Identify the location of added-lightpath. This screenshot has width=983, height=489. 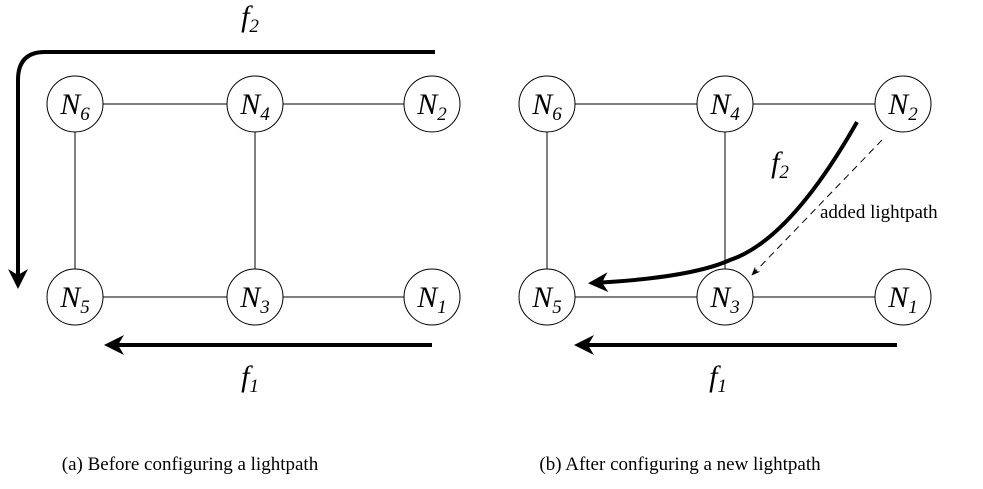
(817, 207).